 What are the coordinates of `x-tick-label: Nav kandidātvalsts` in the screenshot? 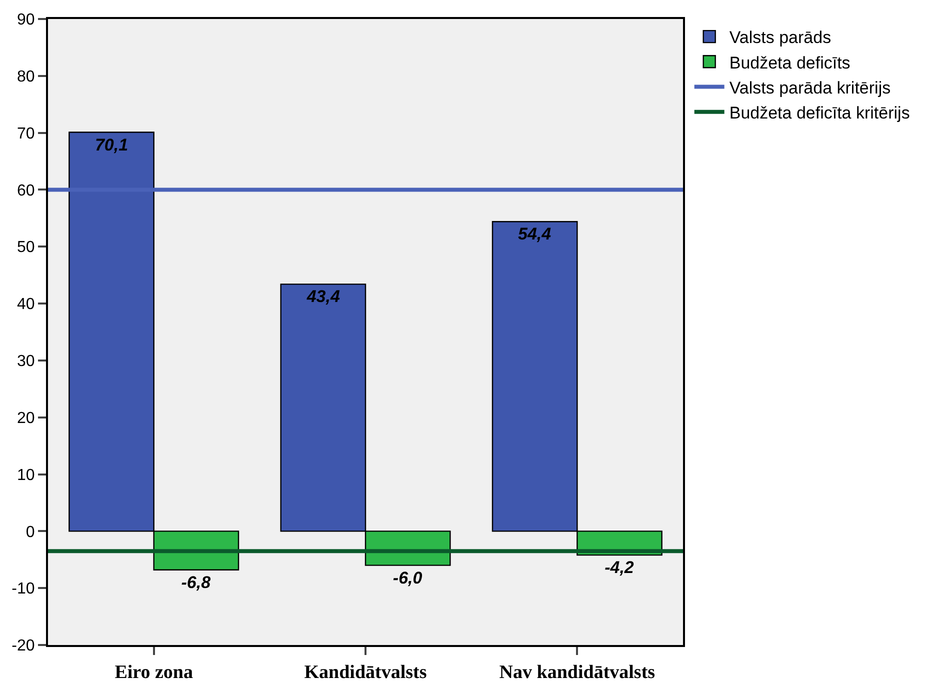 It's located at (577, 672).